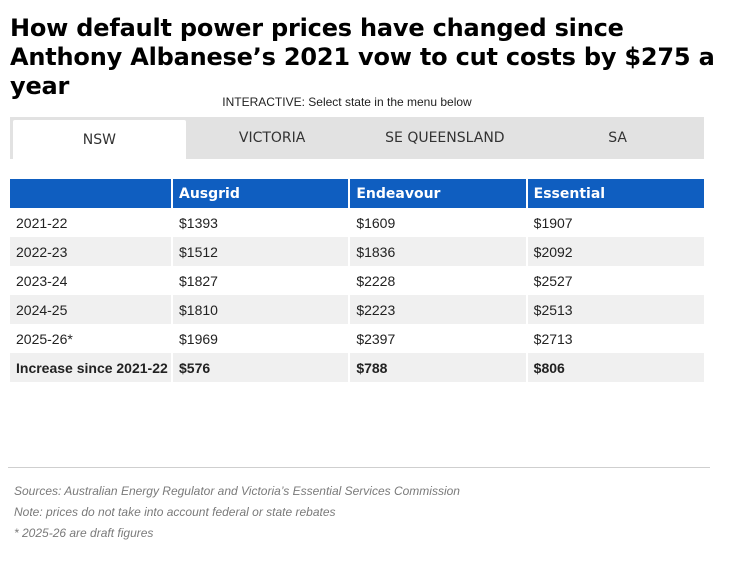  Describe the element at coordinates (617, 138) in the screenshot. I see `tab-sa: SA` at that location.